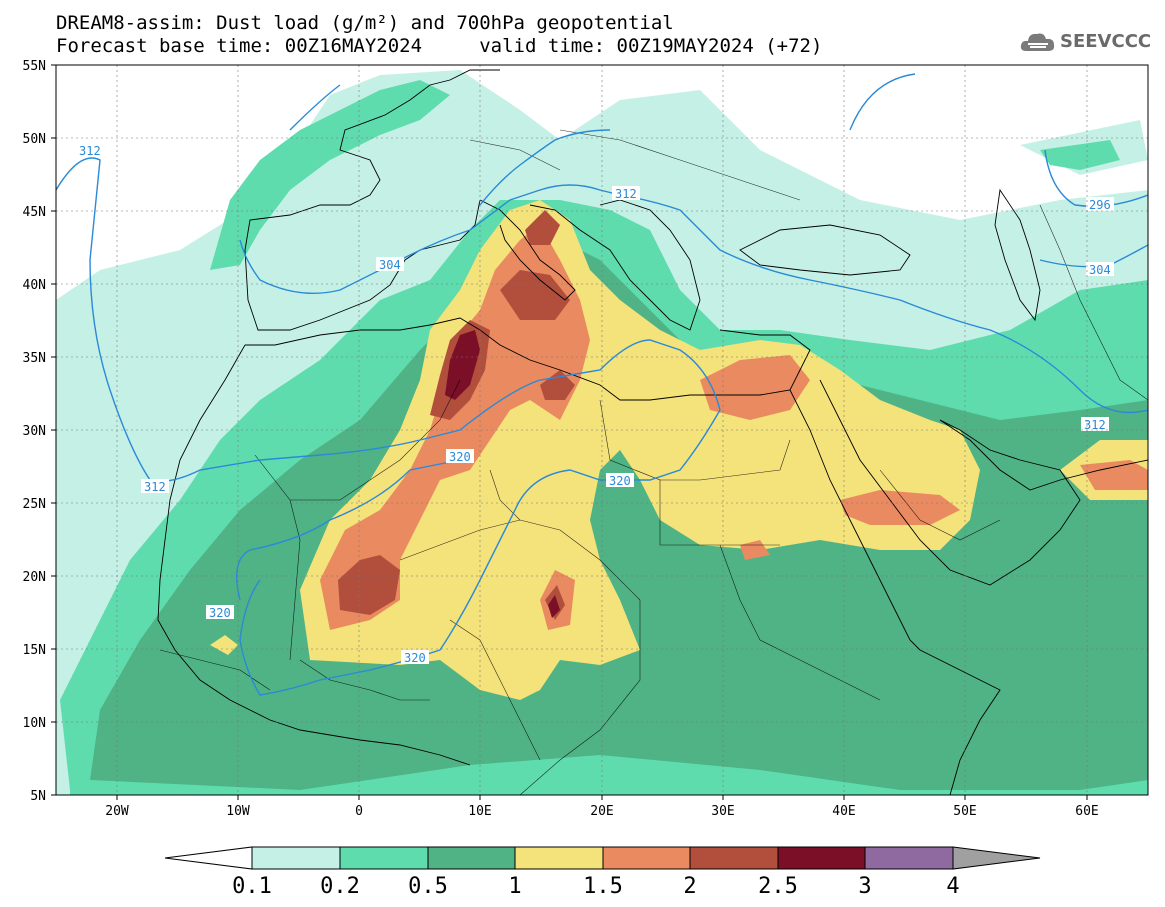 Image resolution: width=1165 pixels, height=907 pixels. I want to click on colorbar-label: 0.5, so click(428, 886).